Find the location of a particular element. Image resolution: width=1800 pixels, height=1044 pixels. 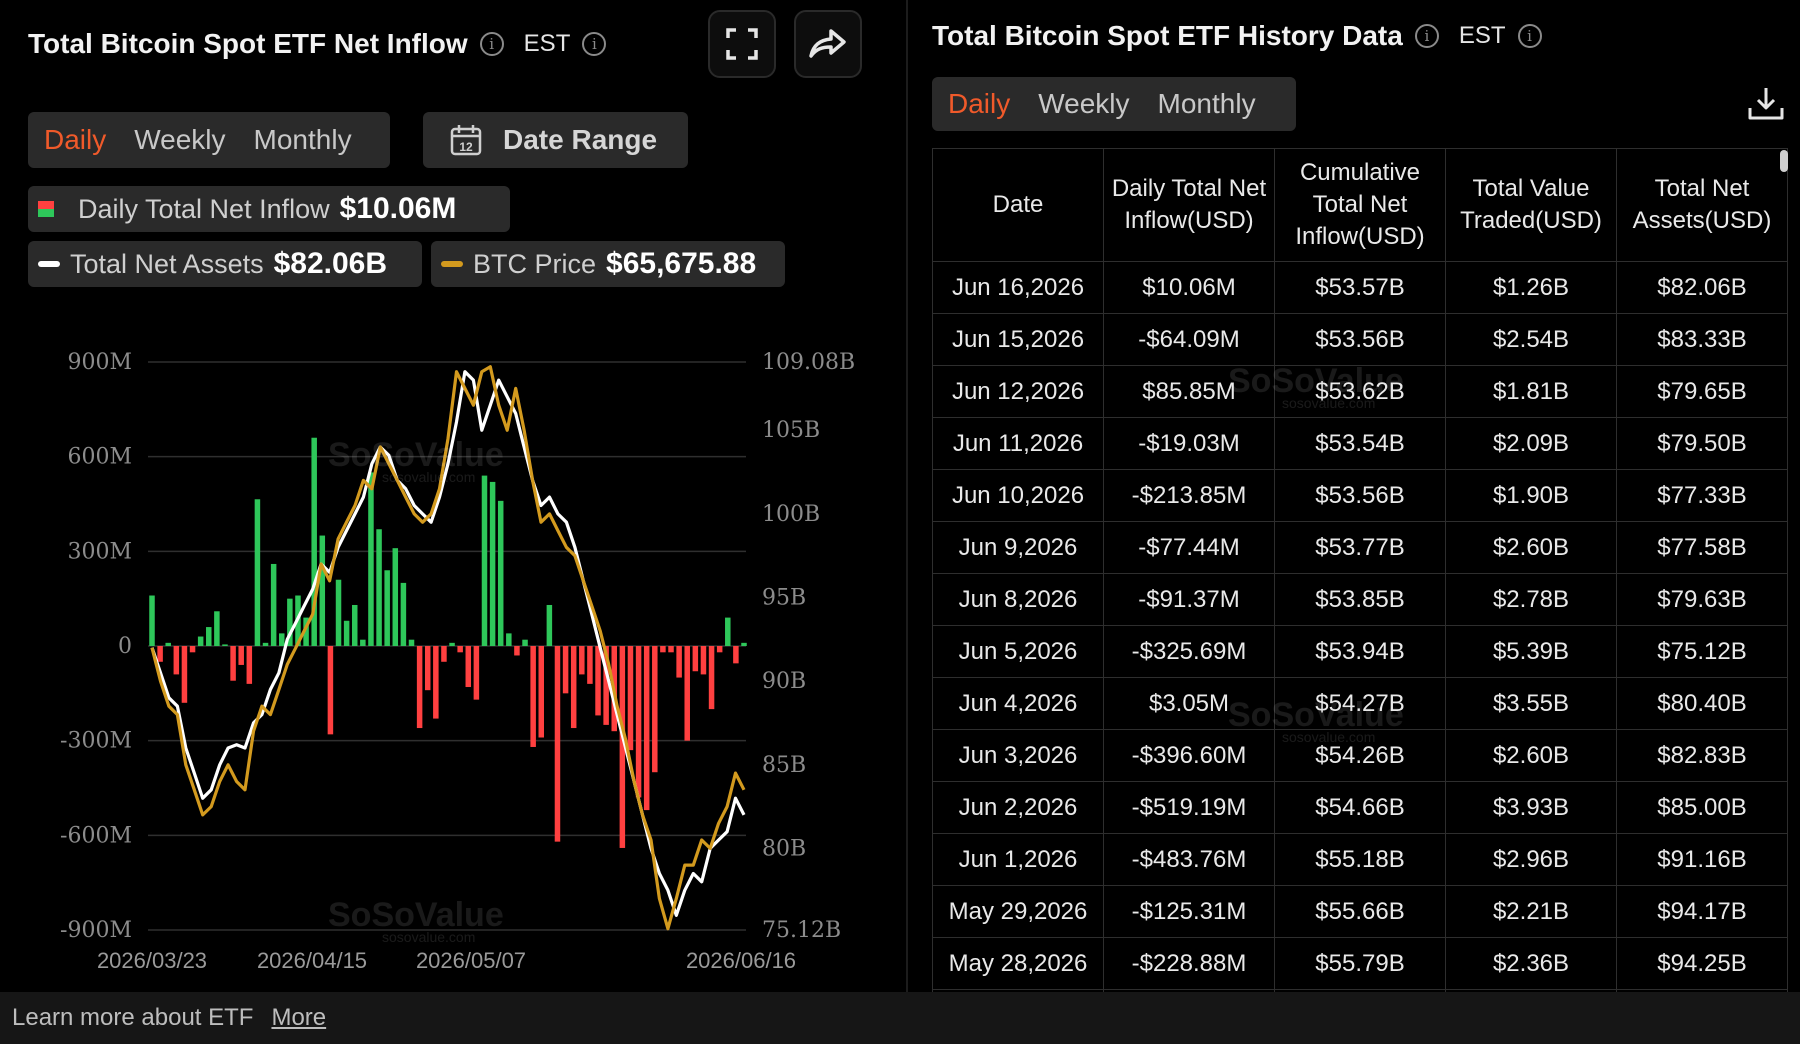

cumulative-inflow-cell: $55.18B is located at coordinates (1360, 859).